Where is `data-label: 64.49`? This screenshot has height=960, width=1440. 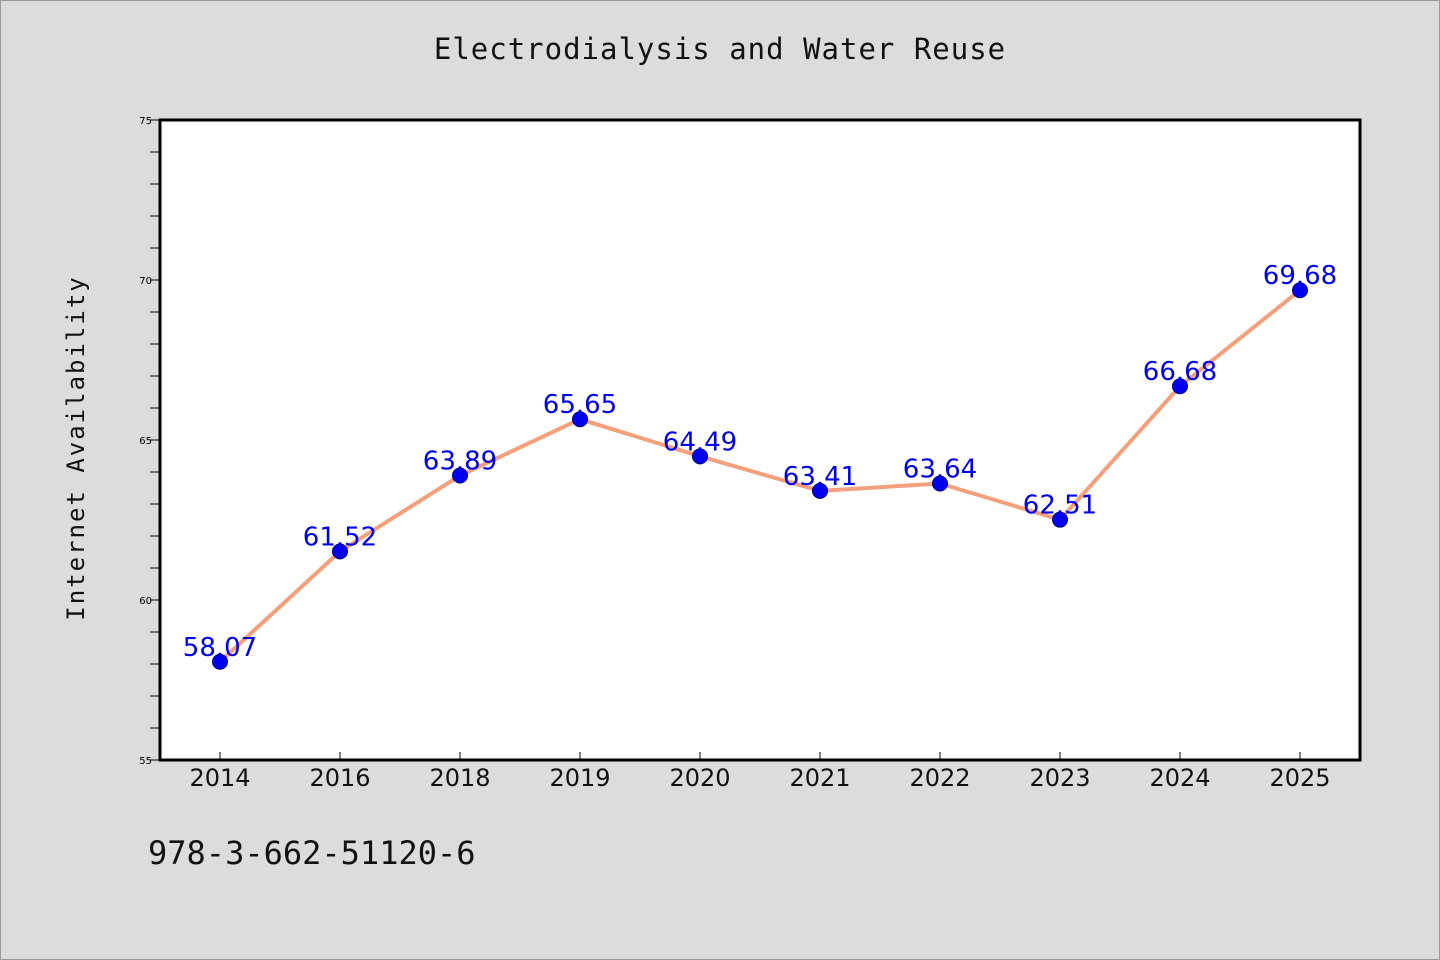
data-label: 64.49 is located at coordinates (700, 442).